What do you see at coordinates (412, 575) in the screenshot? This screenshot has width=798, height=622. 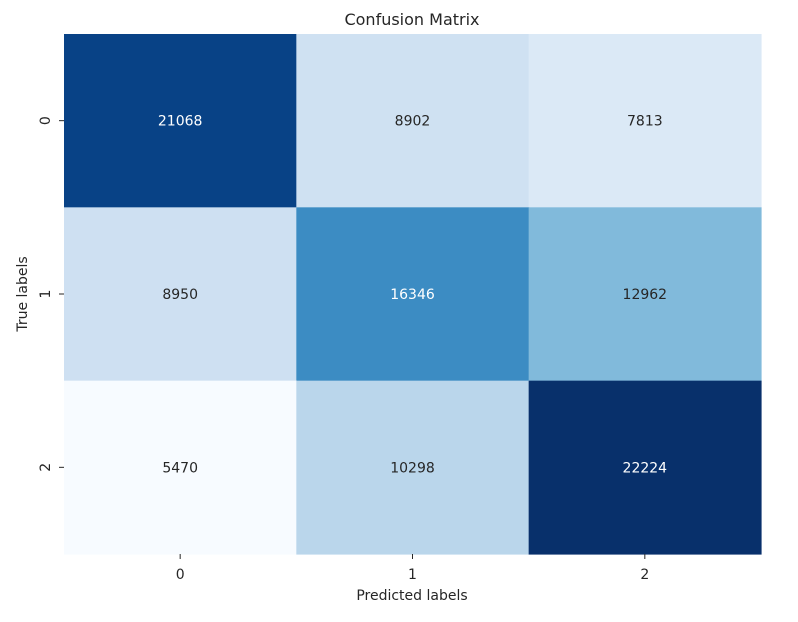 I see `x-tick-label-1: 1` at bounding box center [412, 575].